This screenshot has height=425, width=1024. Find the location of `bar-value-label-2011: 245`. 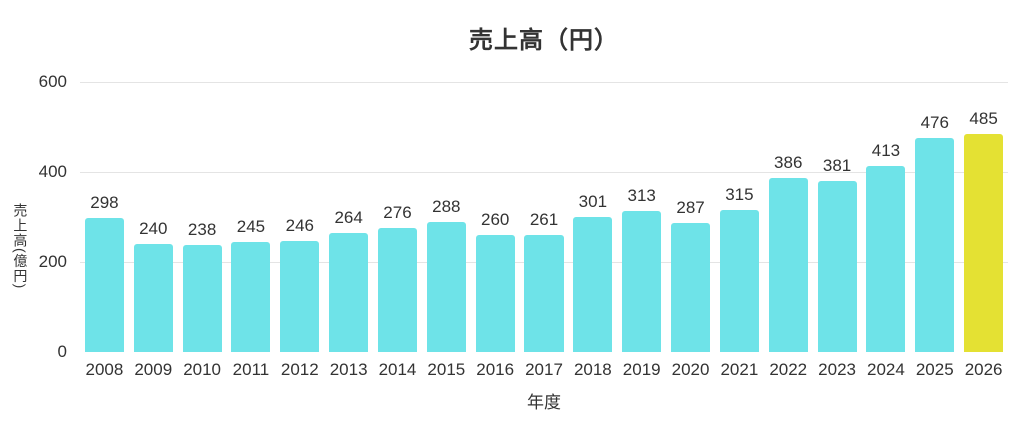

bar-value-label-2011: 245 is located at coordinates (251, 226).